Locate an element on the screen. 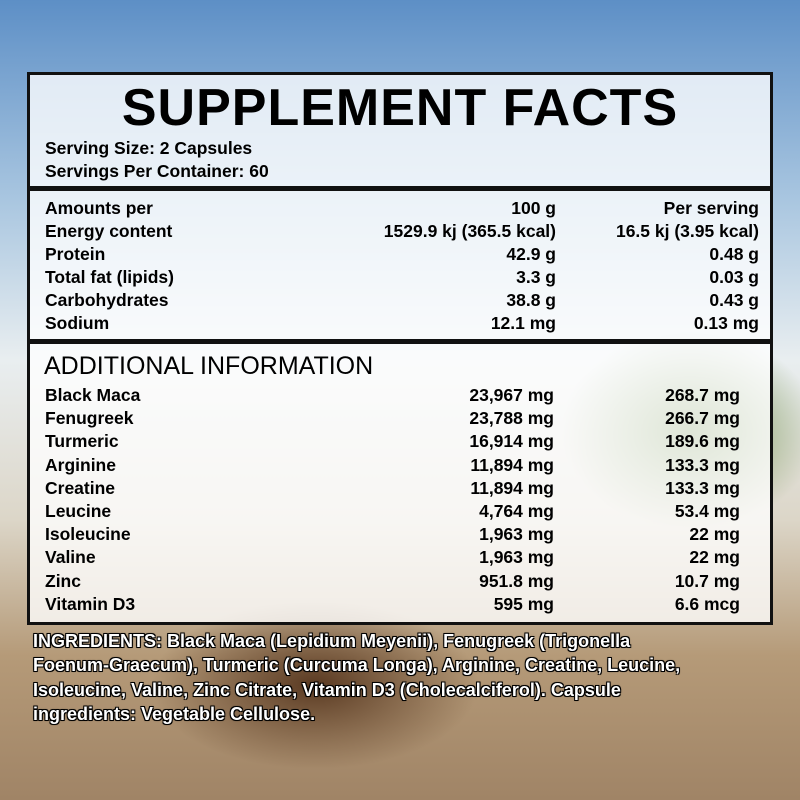 The image size is (800, 800). table-header-label: Amounts per is located at coordinates (99, 208).